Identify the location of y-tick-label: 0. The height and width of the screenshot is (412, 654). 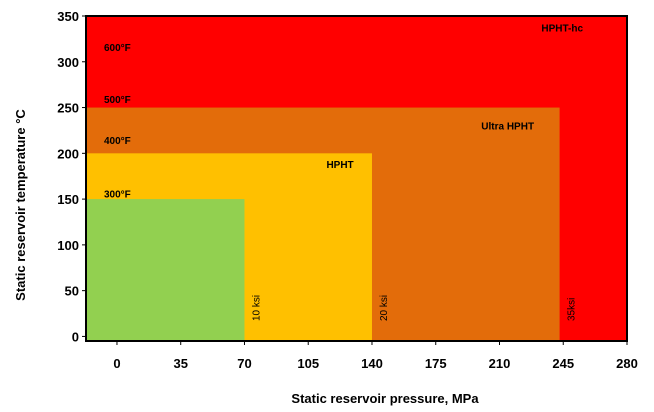
(75, 336).